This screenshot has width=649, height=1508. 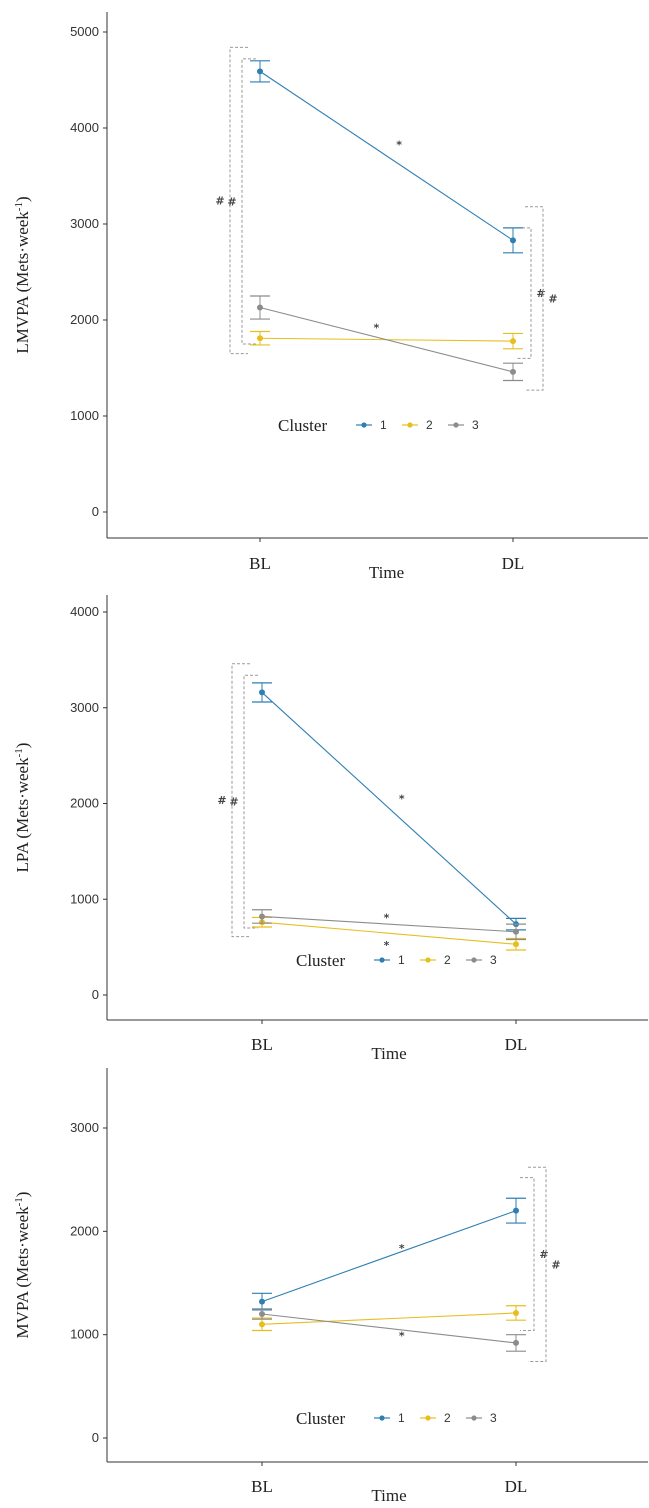 What do you see at coordinates (22, 808) in the screenshot?
I see `y-axis-title: LPA (Mets·week-1)` at bounding box center [22, 808].